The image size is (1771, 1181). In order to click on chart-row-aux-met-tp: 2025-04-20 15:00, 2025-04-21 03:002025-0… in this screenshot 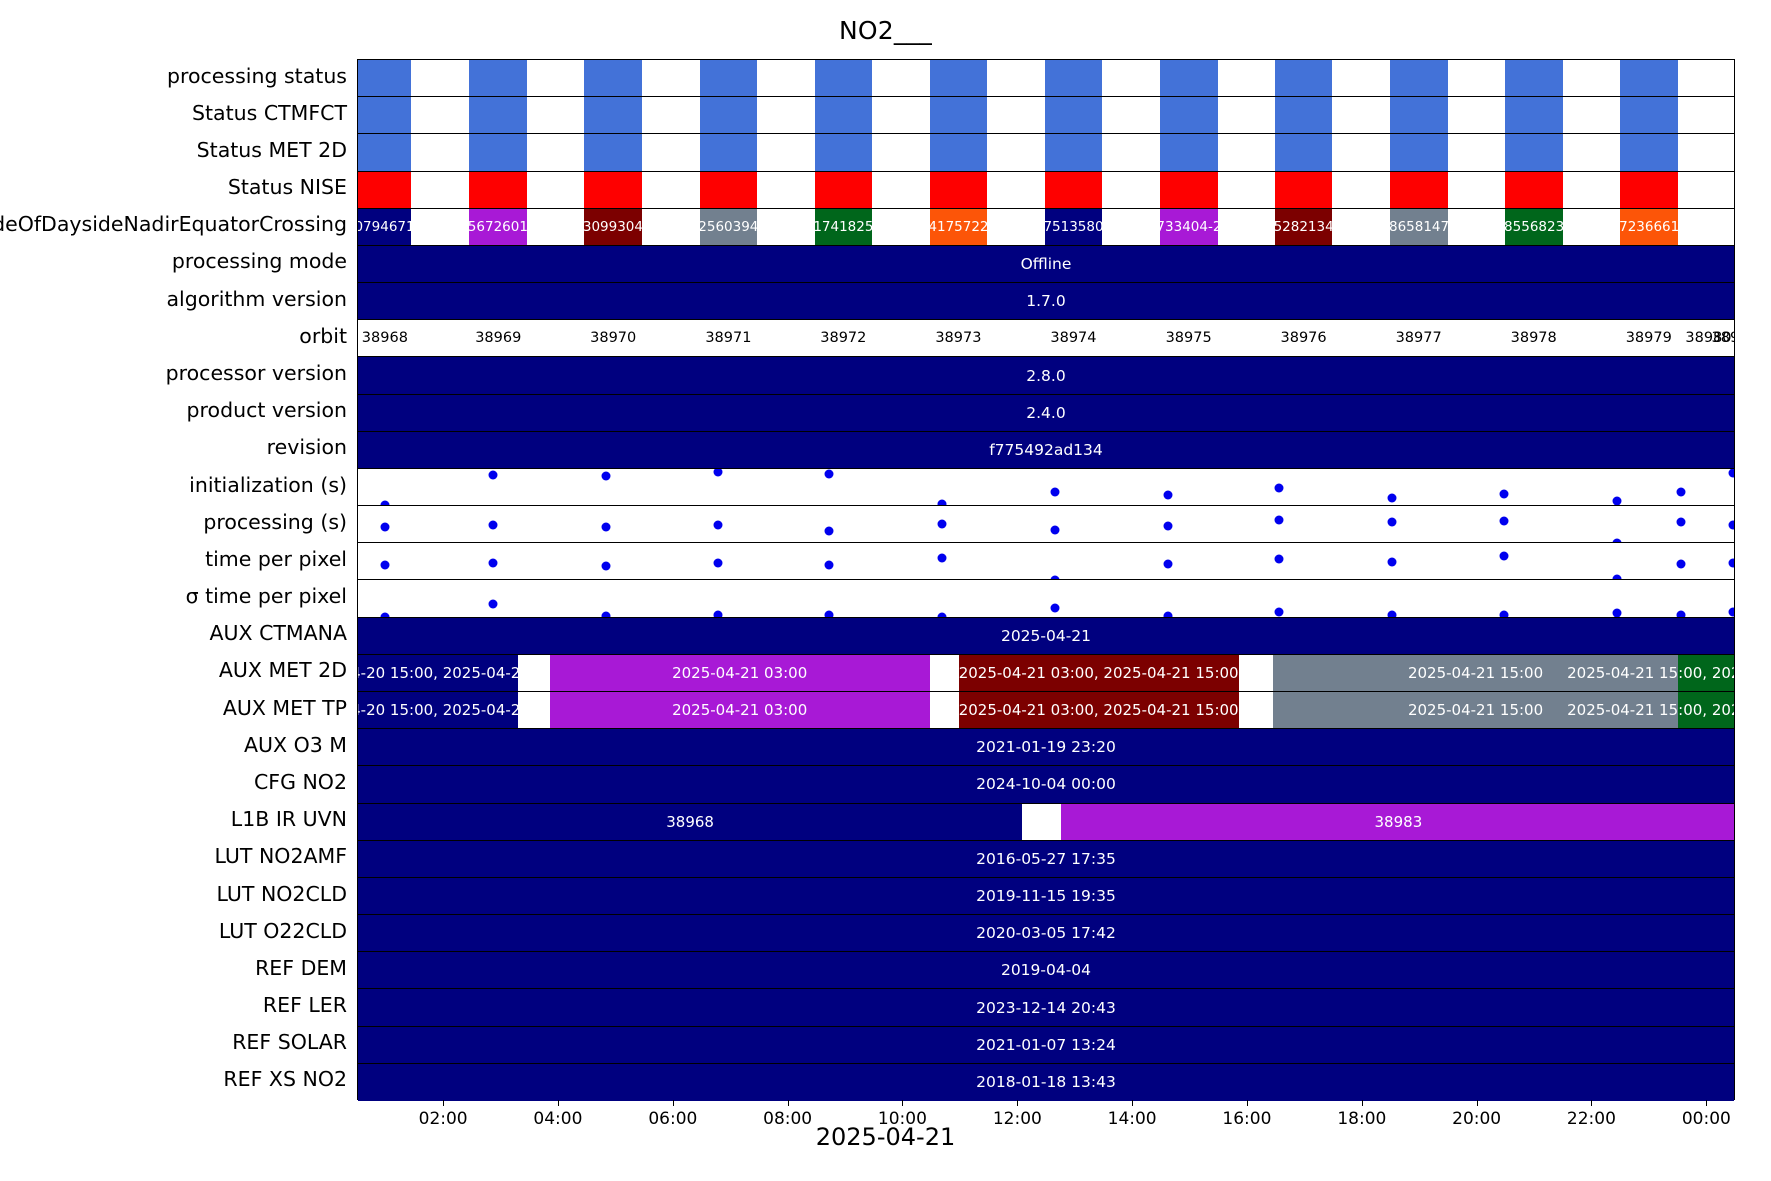, I will do `click(1046, 711)`.